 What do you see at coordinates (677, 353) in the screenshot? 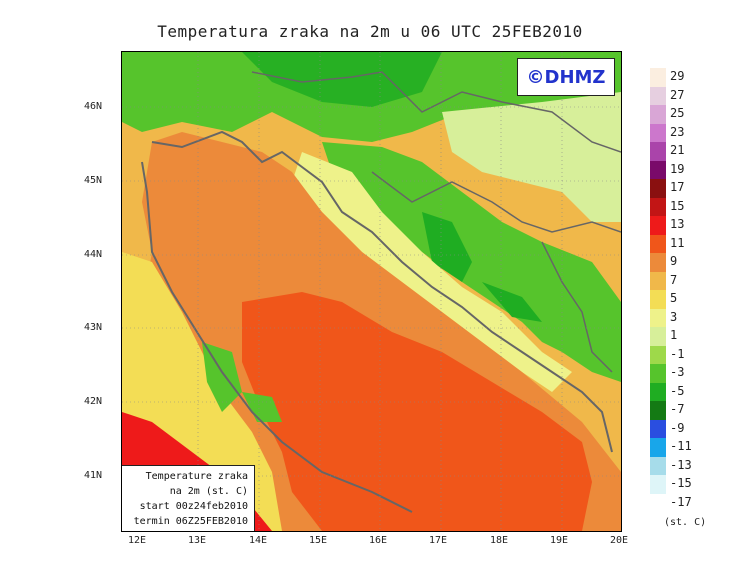
I see `legend-label: -1` at bounding box center [677, 353].